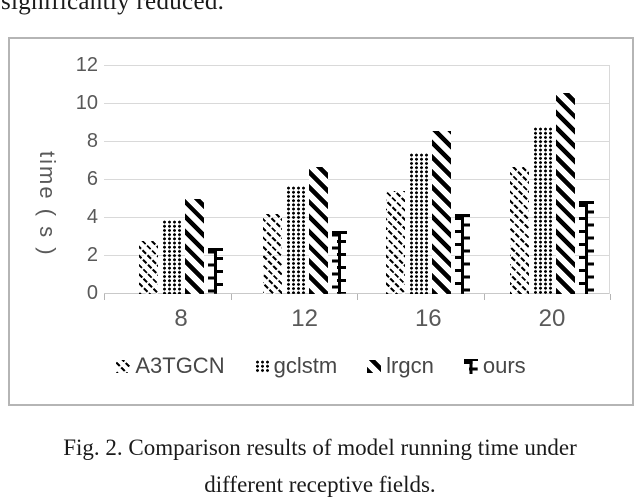 This screenshot has height=498, width=640. I want to click on x-tick-label: 8, so click(181, 318).